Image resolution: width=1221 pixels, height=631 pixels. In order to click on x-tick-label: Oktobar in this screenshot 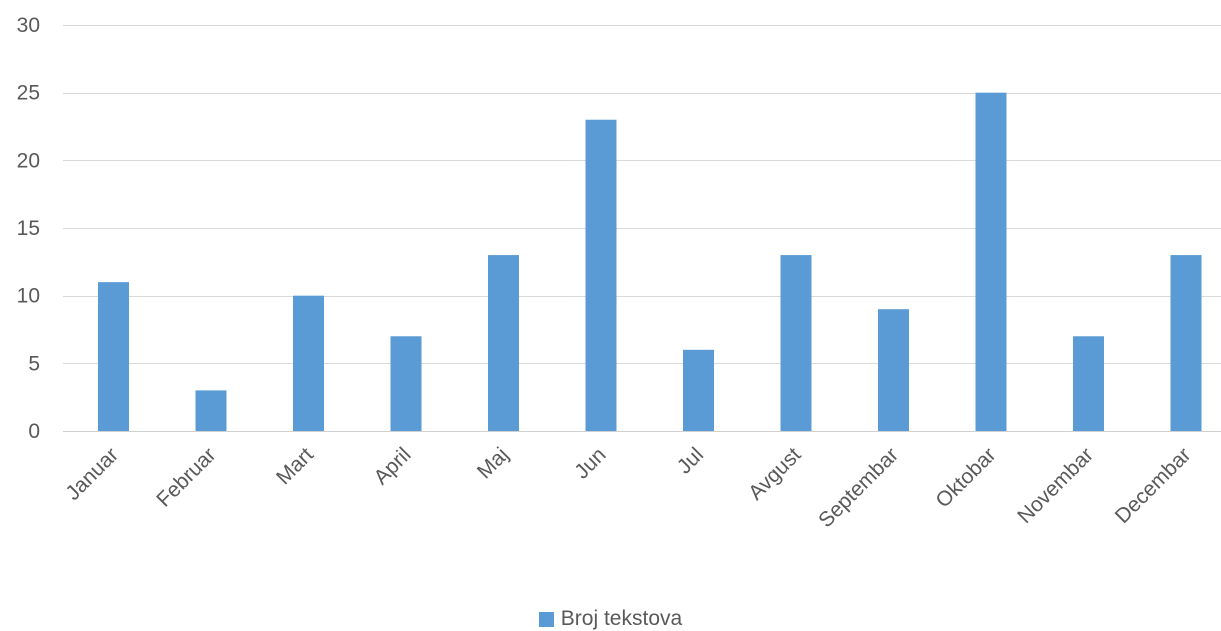, I will do `click(965, 477)`.